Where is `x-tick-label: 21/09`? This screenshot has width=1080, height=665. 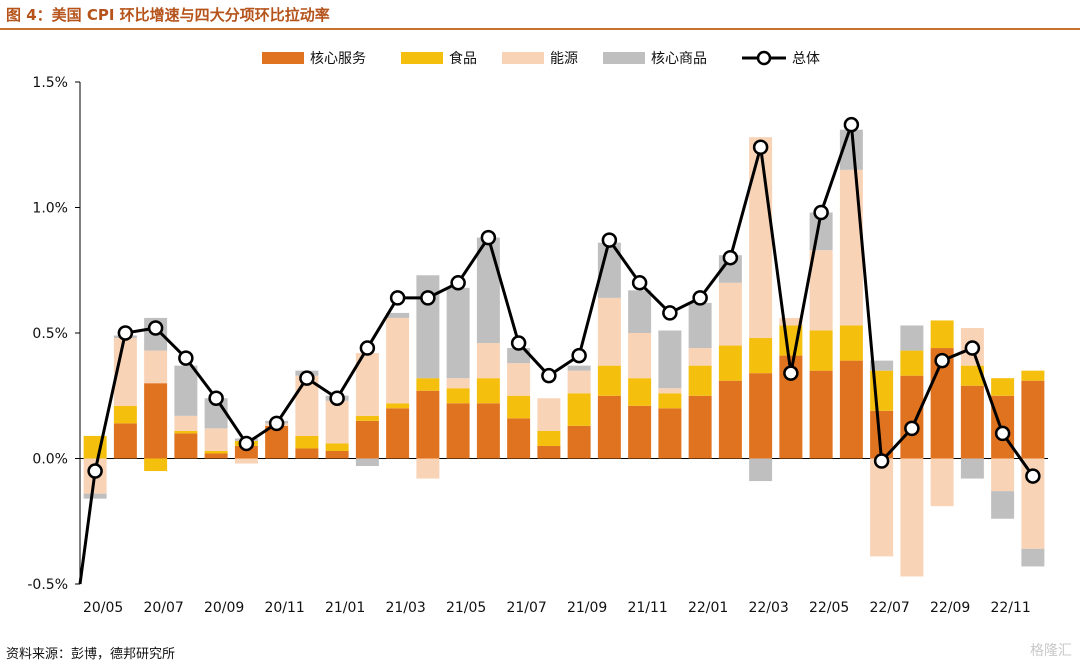
x-tick-label: 21/09 is located at coordinates (587, 608).